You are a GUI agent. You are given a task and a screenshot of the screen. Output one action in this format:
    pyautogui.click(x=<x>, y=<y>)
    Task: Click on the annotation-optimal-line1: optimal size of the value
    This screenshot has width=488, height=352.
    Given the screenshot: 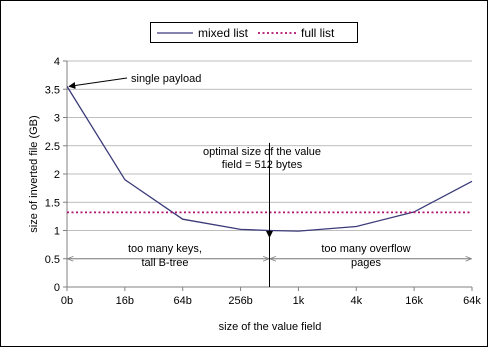 What is the action you would take?
    pyautogui.click(x=262, y=152)
    